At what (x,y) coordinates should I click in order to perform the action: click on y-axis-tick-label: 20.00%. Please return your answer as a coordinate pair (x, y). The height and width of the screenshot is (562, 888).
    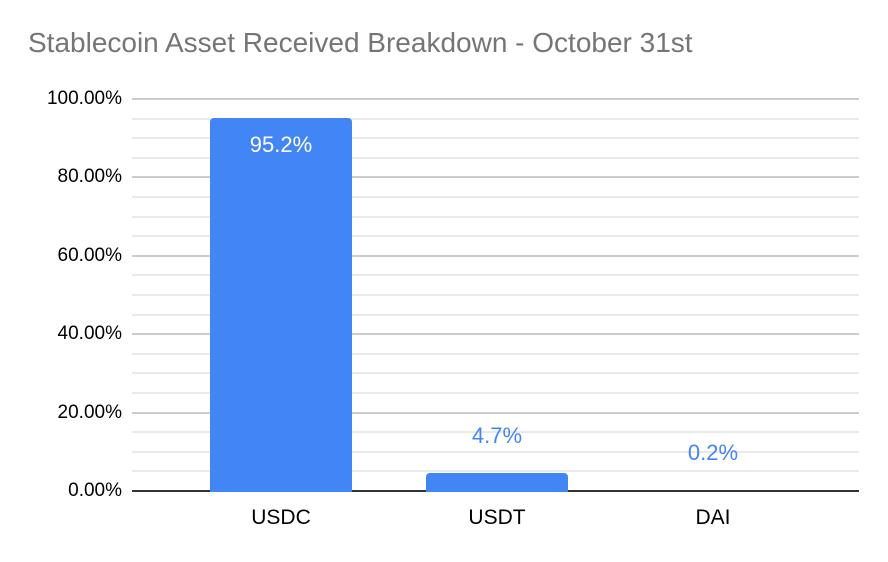
    Looking at the image, I should click on (89, 412).